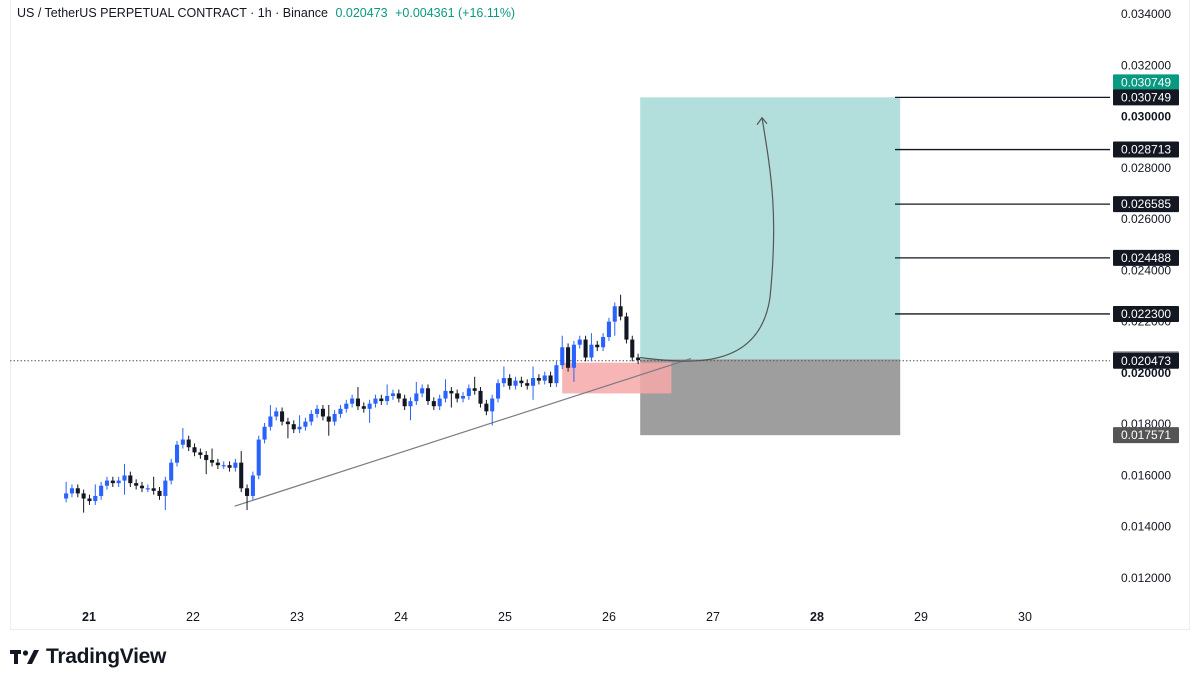 The width and height of the screenshot is (1200, 686). I want to click on entry-zone, so click(617, 378).